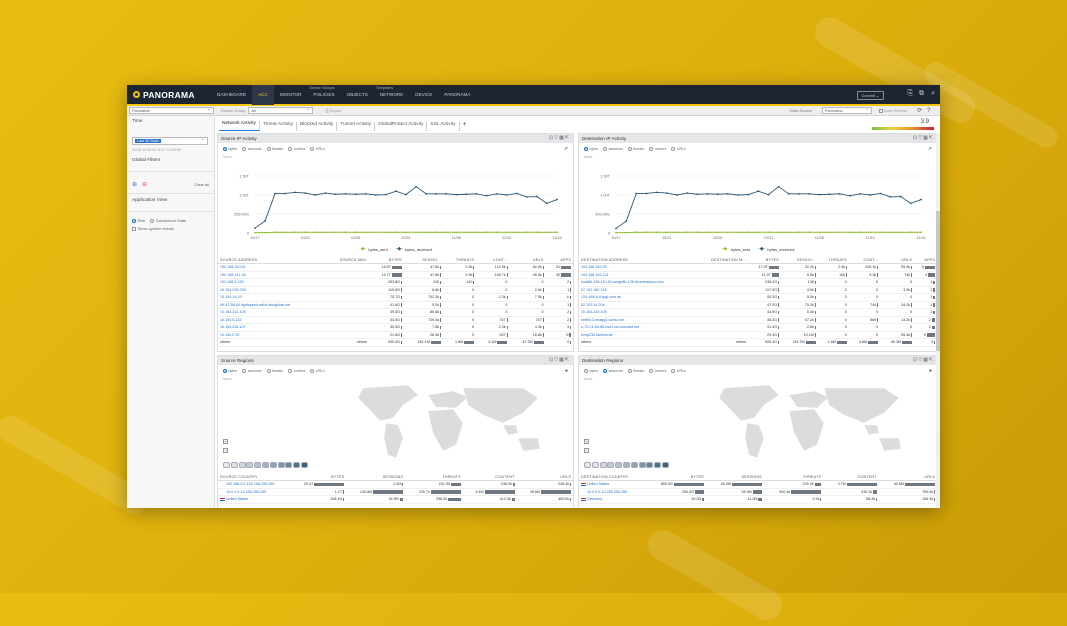 This screenshot has width=1067, height=626. I want to click on row-label: 192.168.163.25, so click(637, 268).